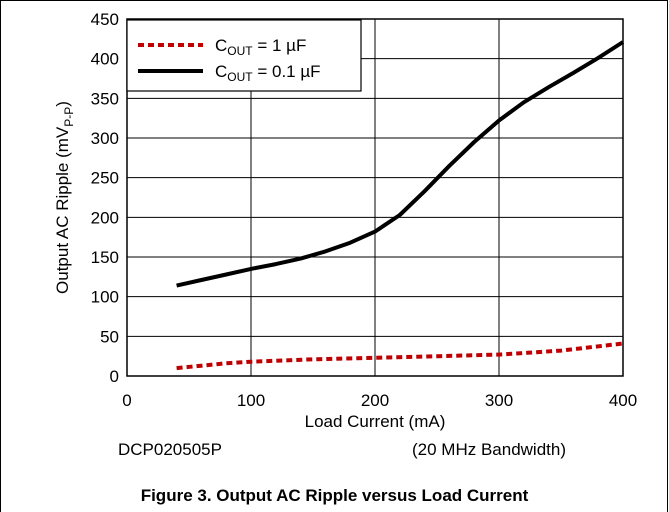 Image resolution: width=669 pixels, height=512 pixels. Describe the element at coordinates (240, 77) in the screenshot. I see `legend-label-series-2-sub: OUT` at that location.